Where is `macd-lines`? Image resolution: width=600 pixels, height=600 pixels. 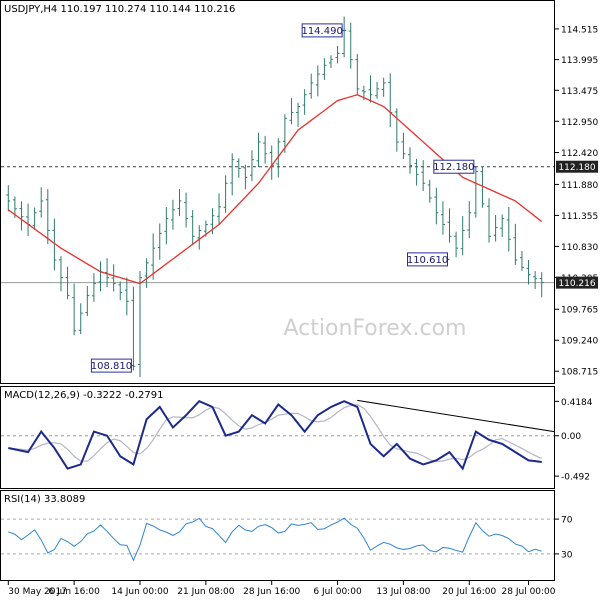
macd-lines is located at coordinates (281, 435).